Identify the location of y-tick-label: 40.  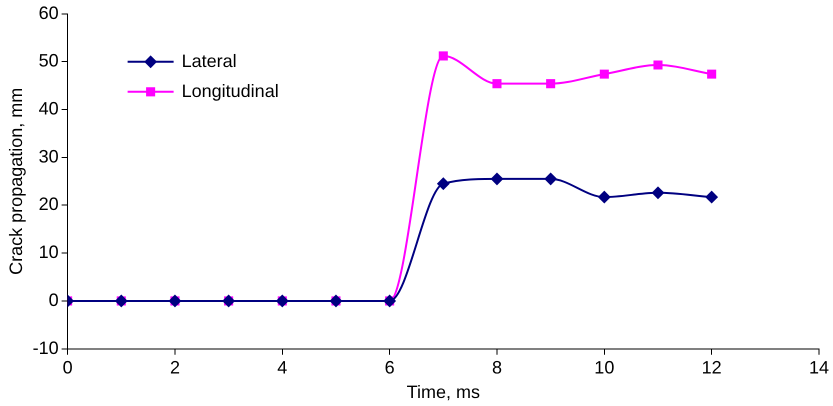
(48, 108).